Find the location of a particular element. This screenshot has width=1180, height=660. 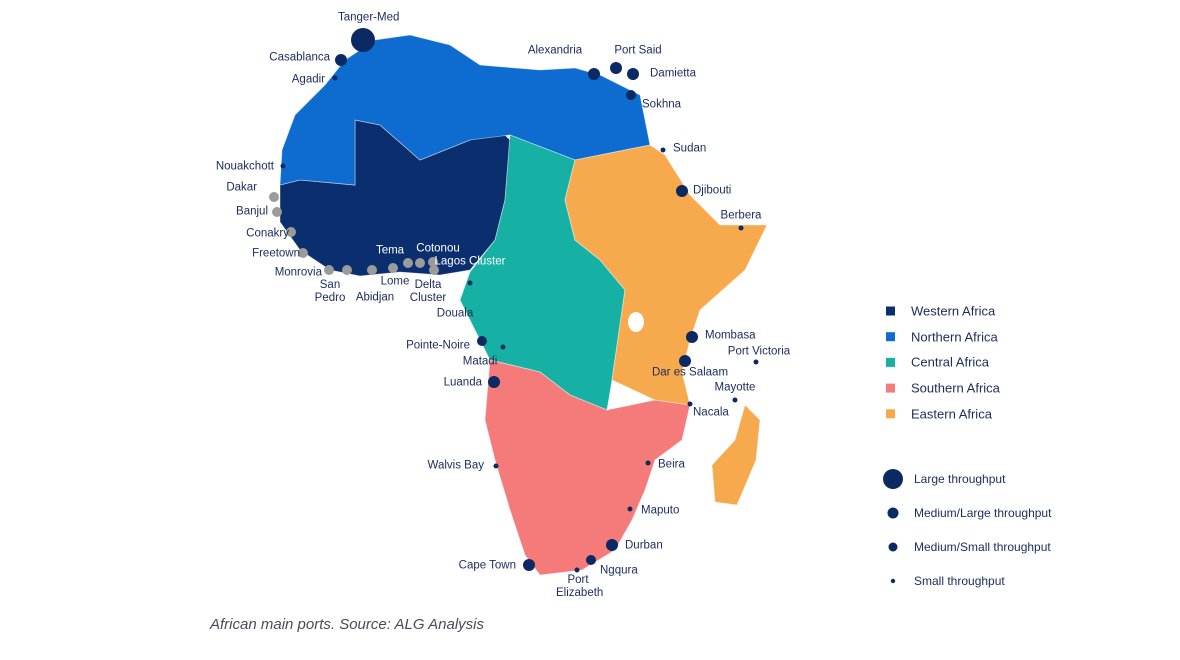

port-label: Douala is located at coordinates (455, 313).